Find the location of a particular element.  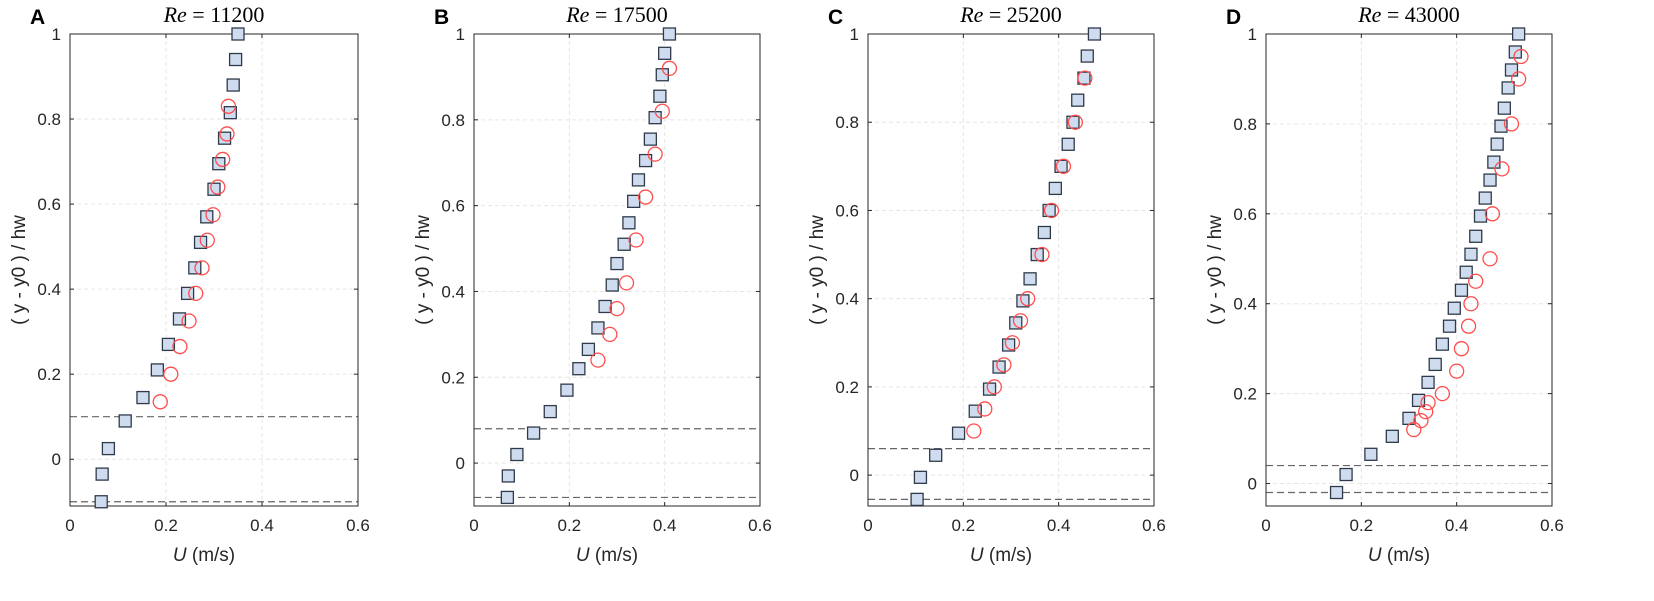

y-tick-label: 0.8 is located at coordinates (453, 120).